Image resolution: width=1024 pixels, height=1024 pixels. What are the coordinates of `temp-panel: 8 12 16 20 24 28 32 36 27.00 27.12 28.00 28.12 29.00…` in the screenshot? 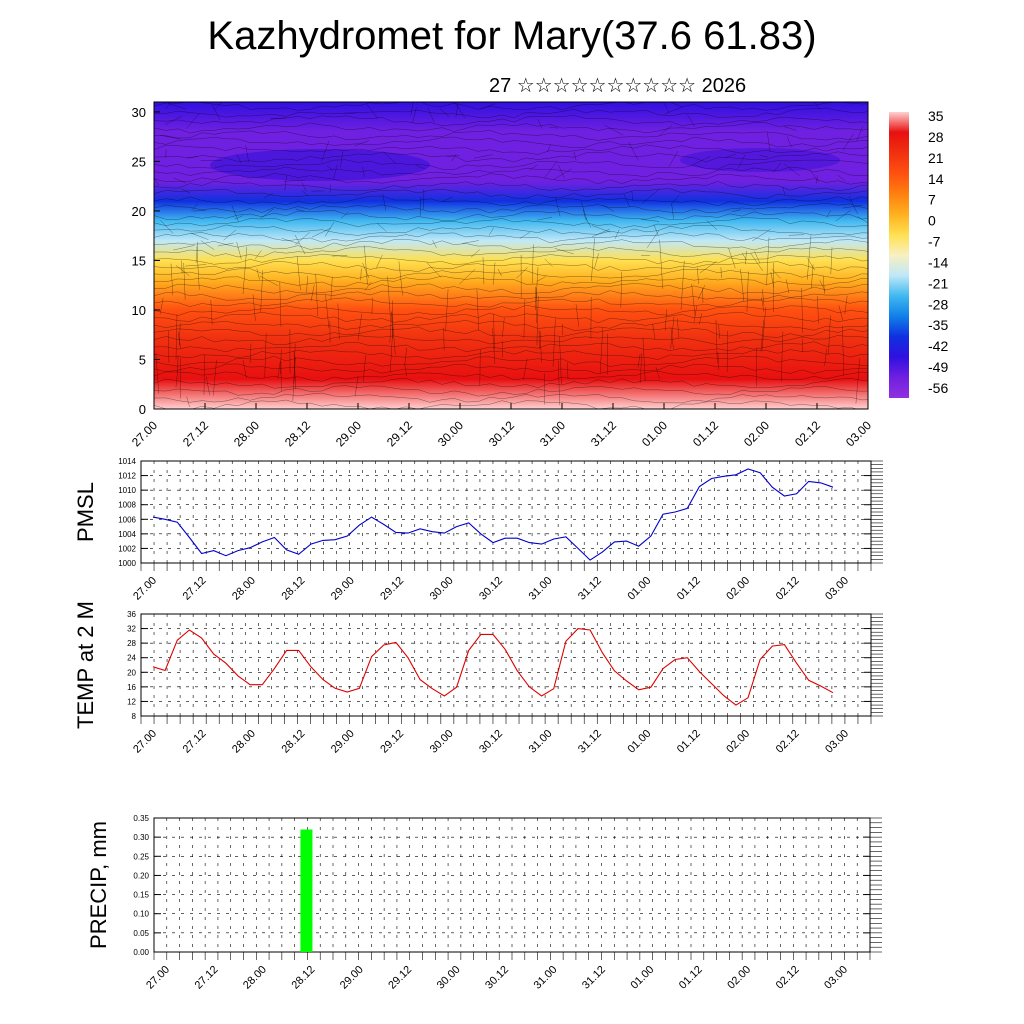 It's located at (478, 678).